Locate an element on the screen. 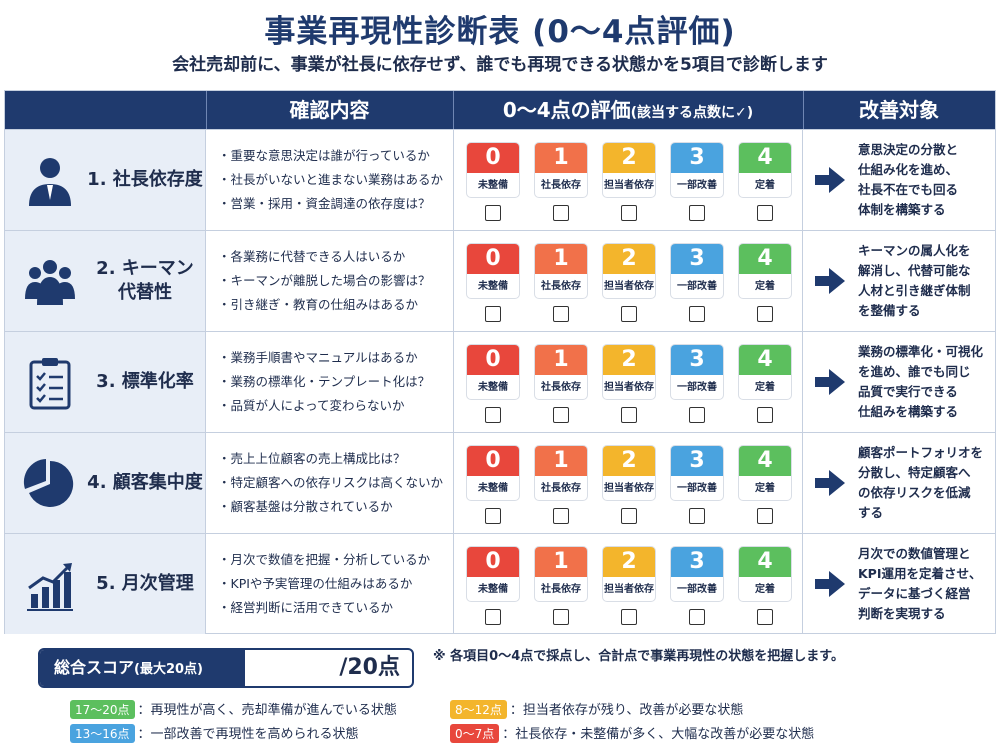  row-label: 4. 顧客集中度 is located at coordinates (145, 482).